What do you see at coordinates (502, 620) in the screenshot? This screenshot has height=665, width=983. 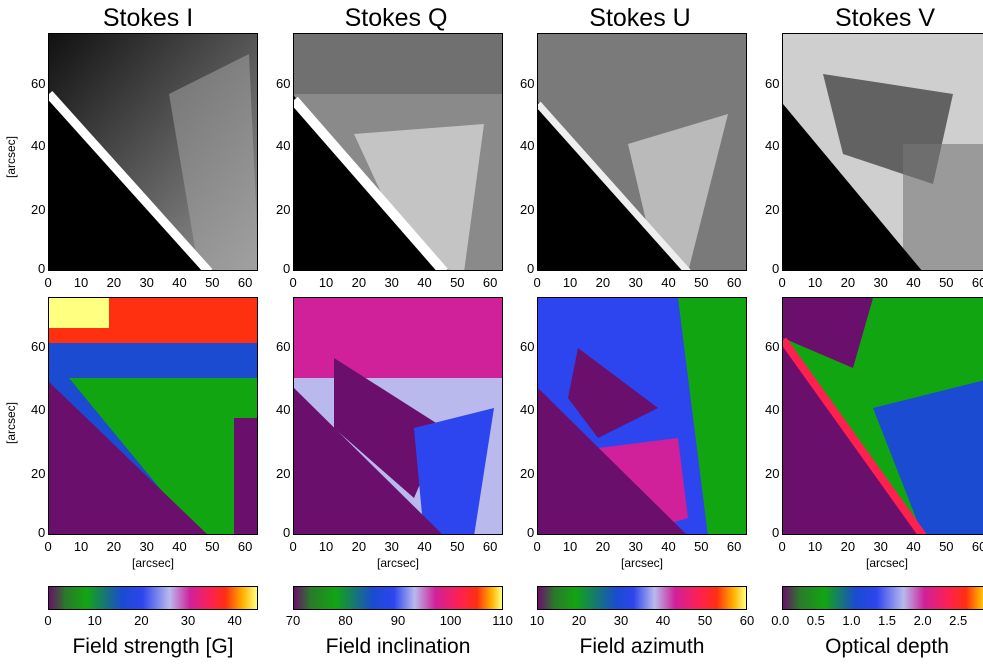 I see `colorbar-tick: 110` at bounding box center [502, 620].